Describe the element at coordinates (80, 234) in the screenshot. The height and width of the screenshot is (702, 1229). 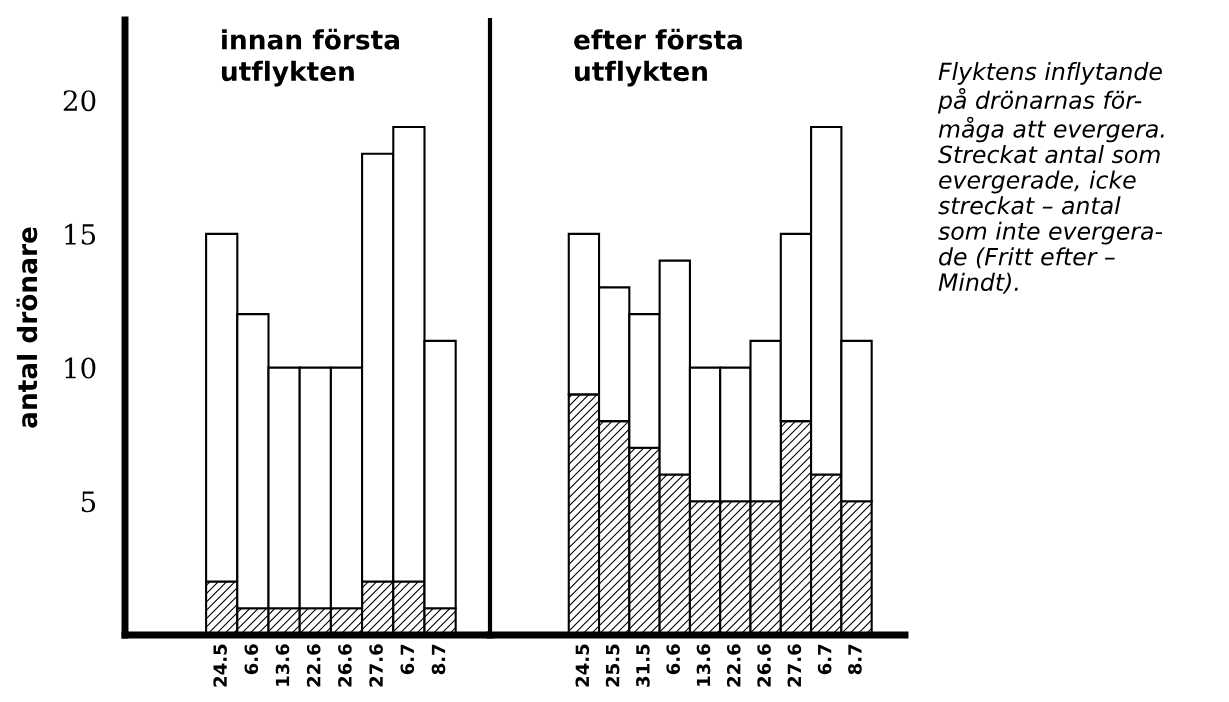
I see `y-tick-label: 15` at that location.